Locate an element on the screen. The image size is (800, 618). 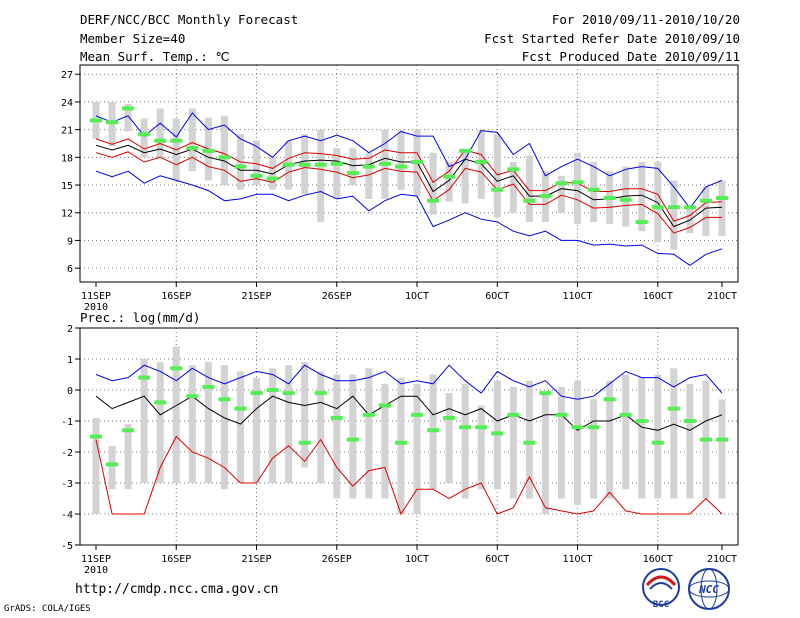
member-size-label: Member Size=40 is located at coordinates (133, 38).